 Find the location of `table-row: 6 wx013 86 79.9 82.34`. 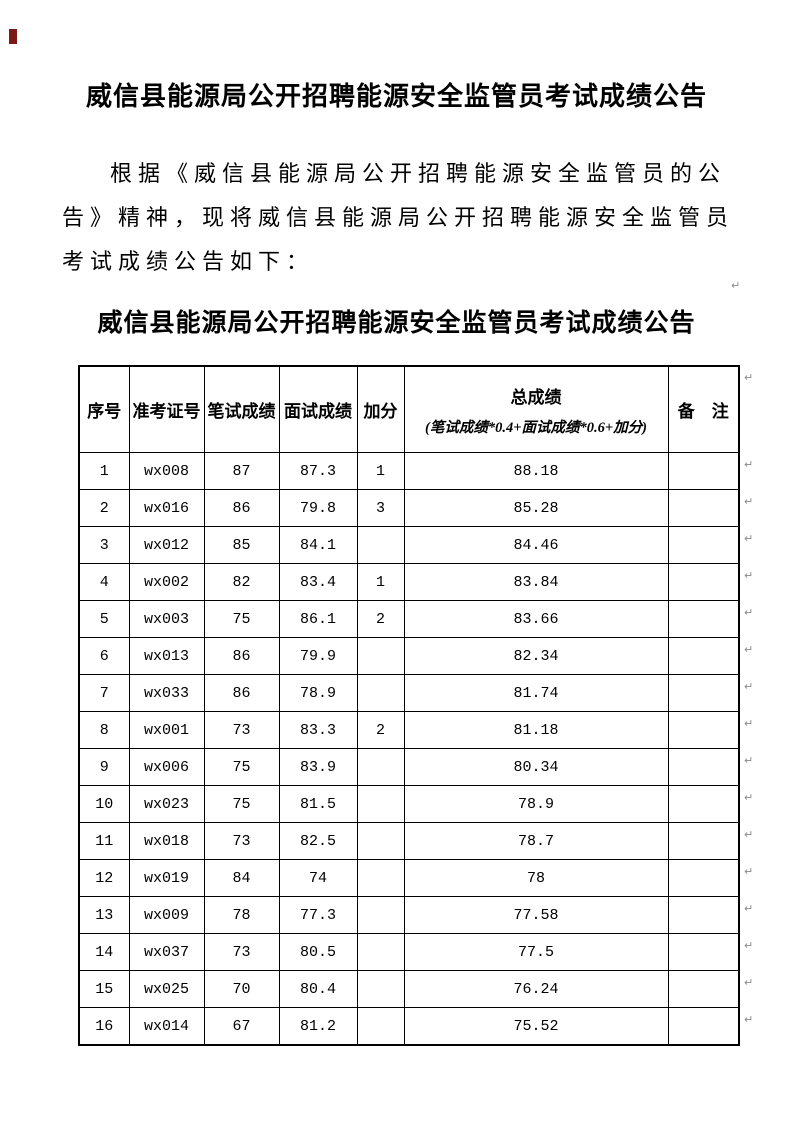

table-row: 6 wx013 86 79.9 82.34 is located at coordinates (409, 656).